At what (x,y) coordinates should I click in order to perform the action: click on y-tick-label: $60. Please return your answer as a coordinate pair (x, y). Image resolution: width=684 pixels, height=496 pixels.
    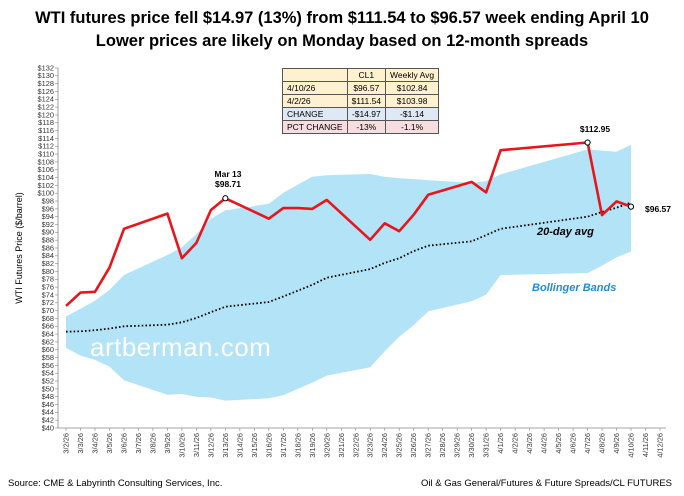
    Looking at the image, I should click on (48, 349).